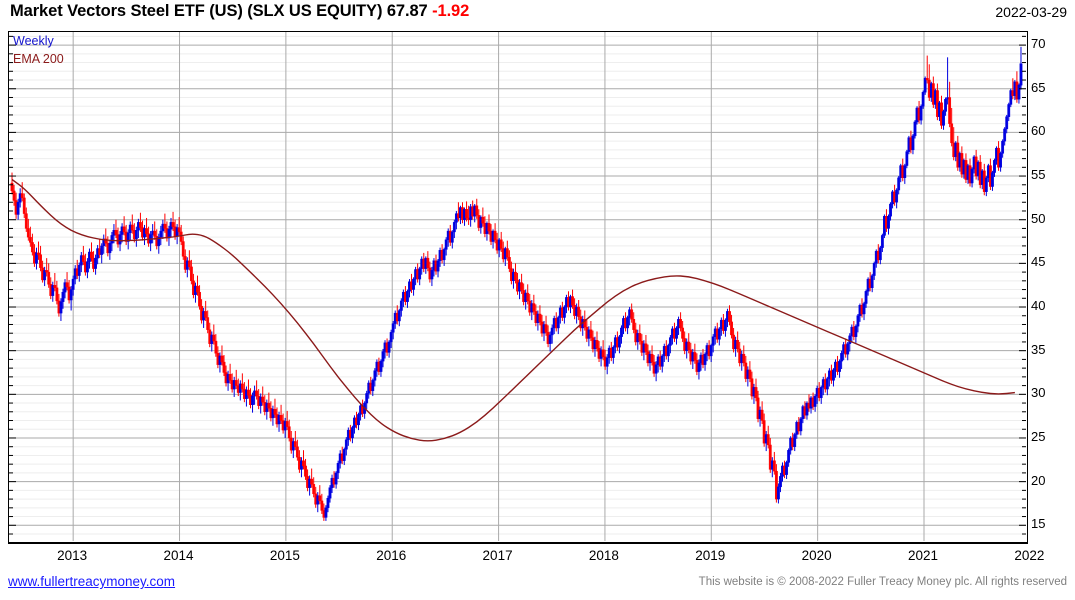 This screenshot has height=600, width=1075. What do you see at coordinates (710, 555) in the screenshot?
I see `x-axis-label: 2019` at bounding box center [710, 555].